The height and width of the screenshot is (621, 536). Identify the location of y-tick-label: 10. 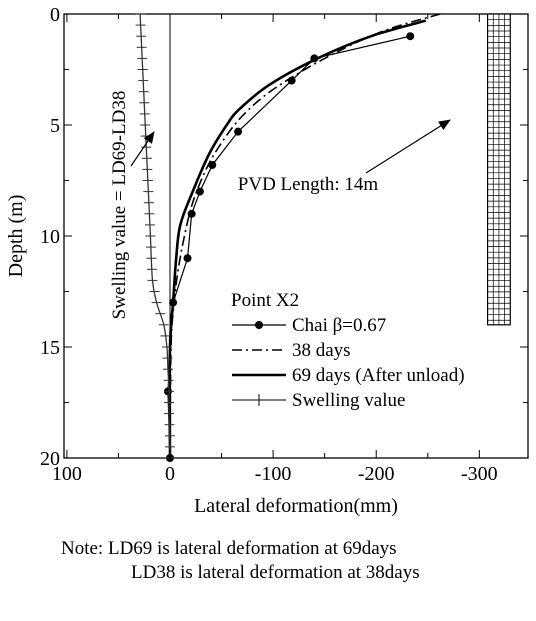
(50, 237).